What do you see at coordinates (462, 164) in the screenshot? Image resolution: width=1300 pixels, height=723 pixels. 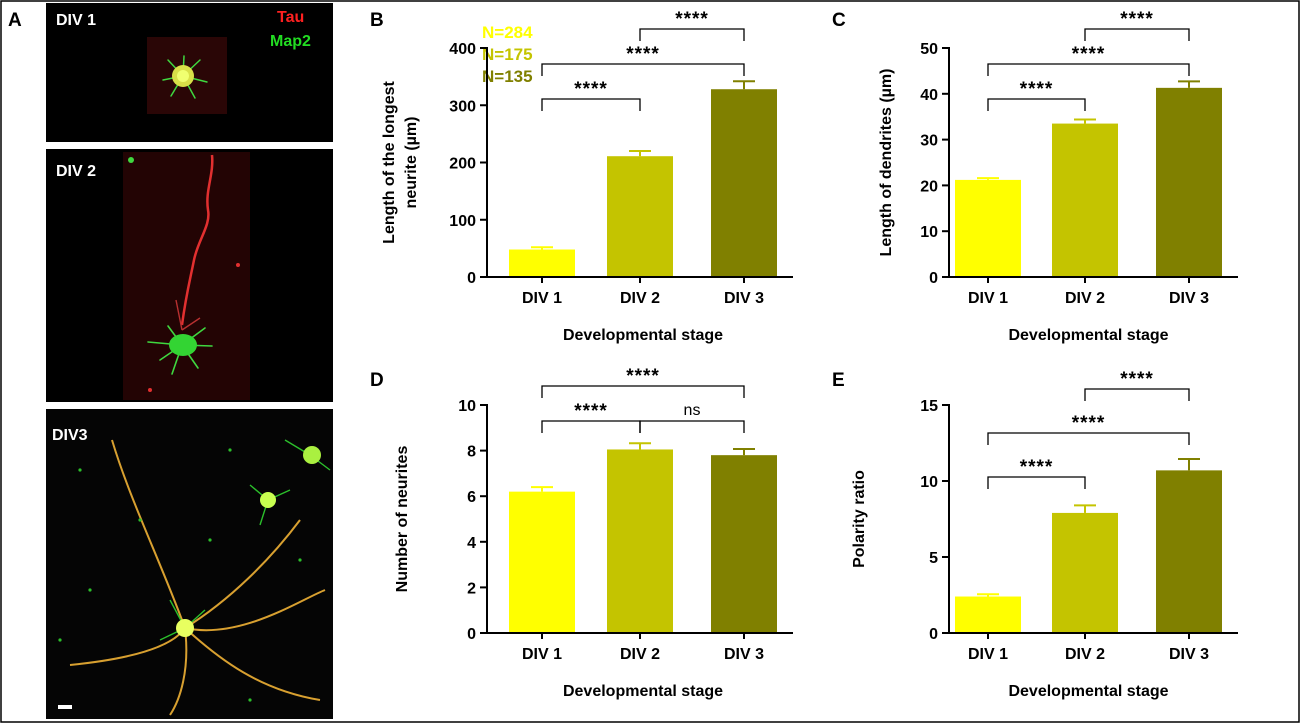 I see `y-tick-label: 200` at bounding box center [462, 164].